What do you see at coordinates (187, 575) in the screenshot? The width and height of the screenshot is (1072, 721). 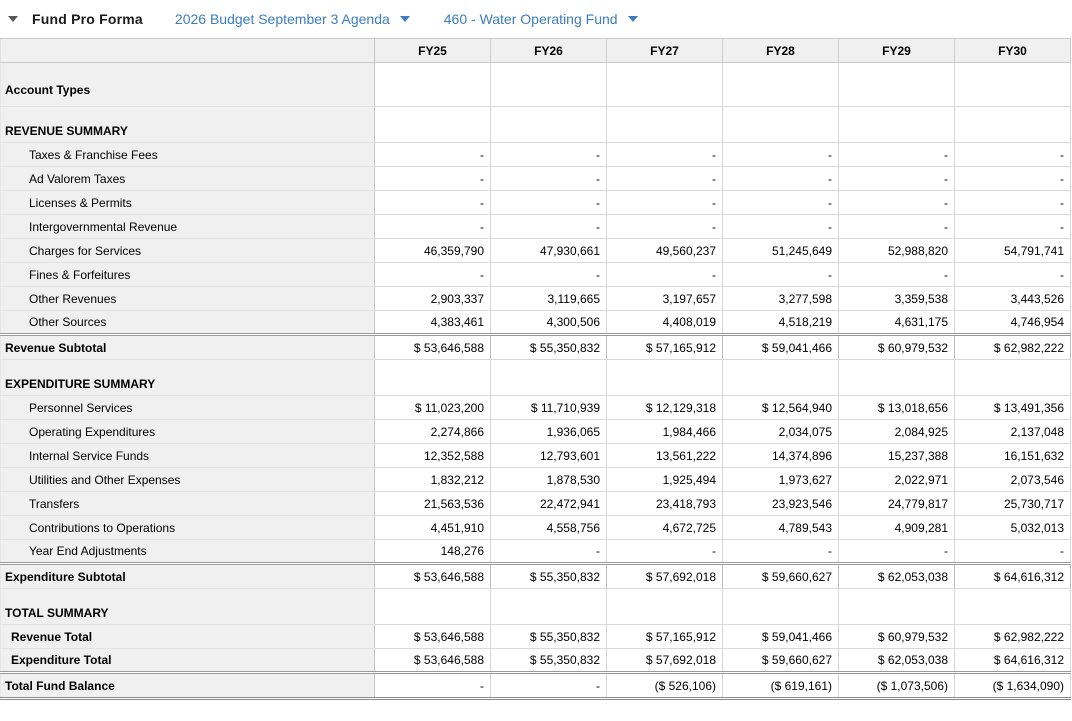 I see `row-label: Expenditure Subtotal` at bounding box center [187, 575].